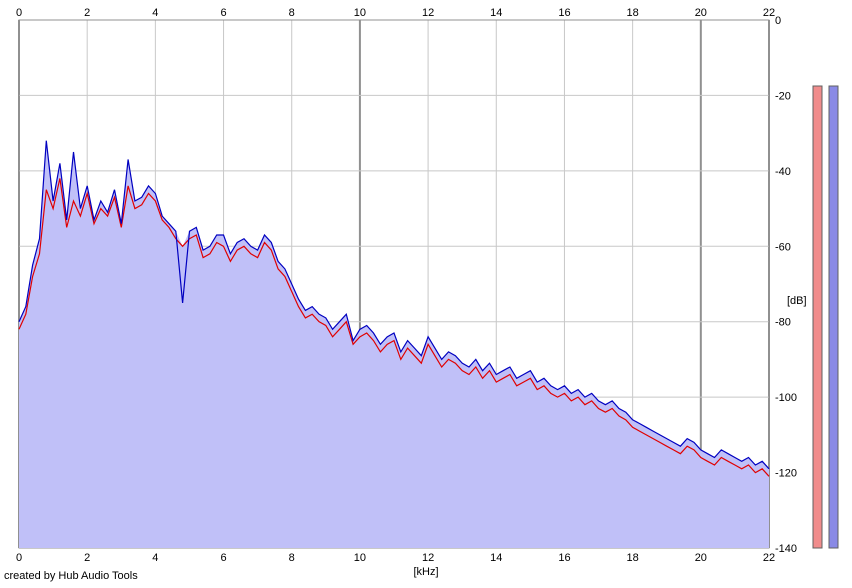 The width and height of the screenshot is (852, 588). Describe the element at coordinates (223, 13) in the screenshot. I see `x-tick-label-top: 6` at that location.